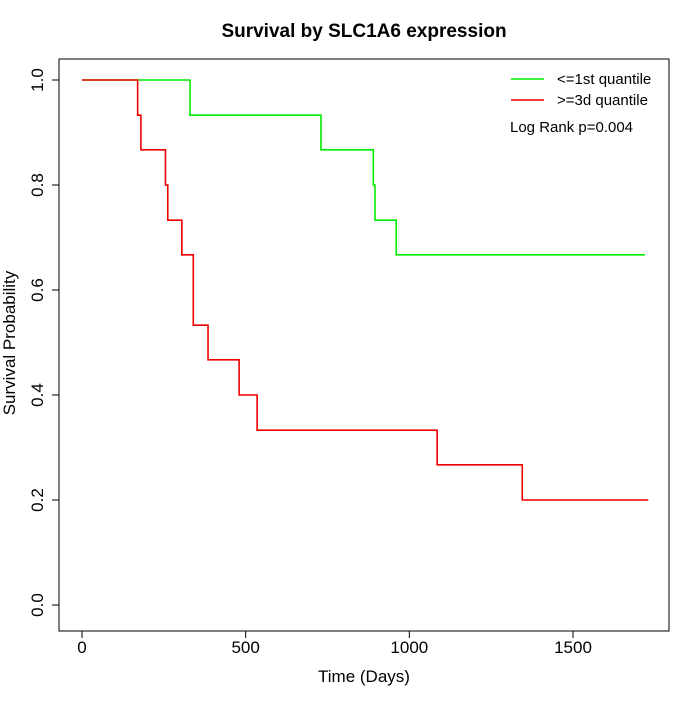 Image resolution: width=700 pixels, height=705 pixels. What do you see at coordinates (334, 643) in the screenshot?
I see `x-axis: 0 500 1000 1500` at bounding box center [334, 643].